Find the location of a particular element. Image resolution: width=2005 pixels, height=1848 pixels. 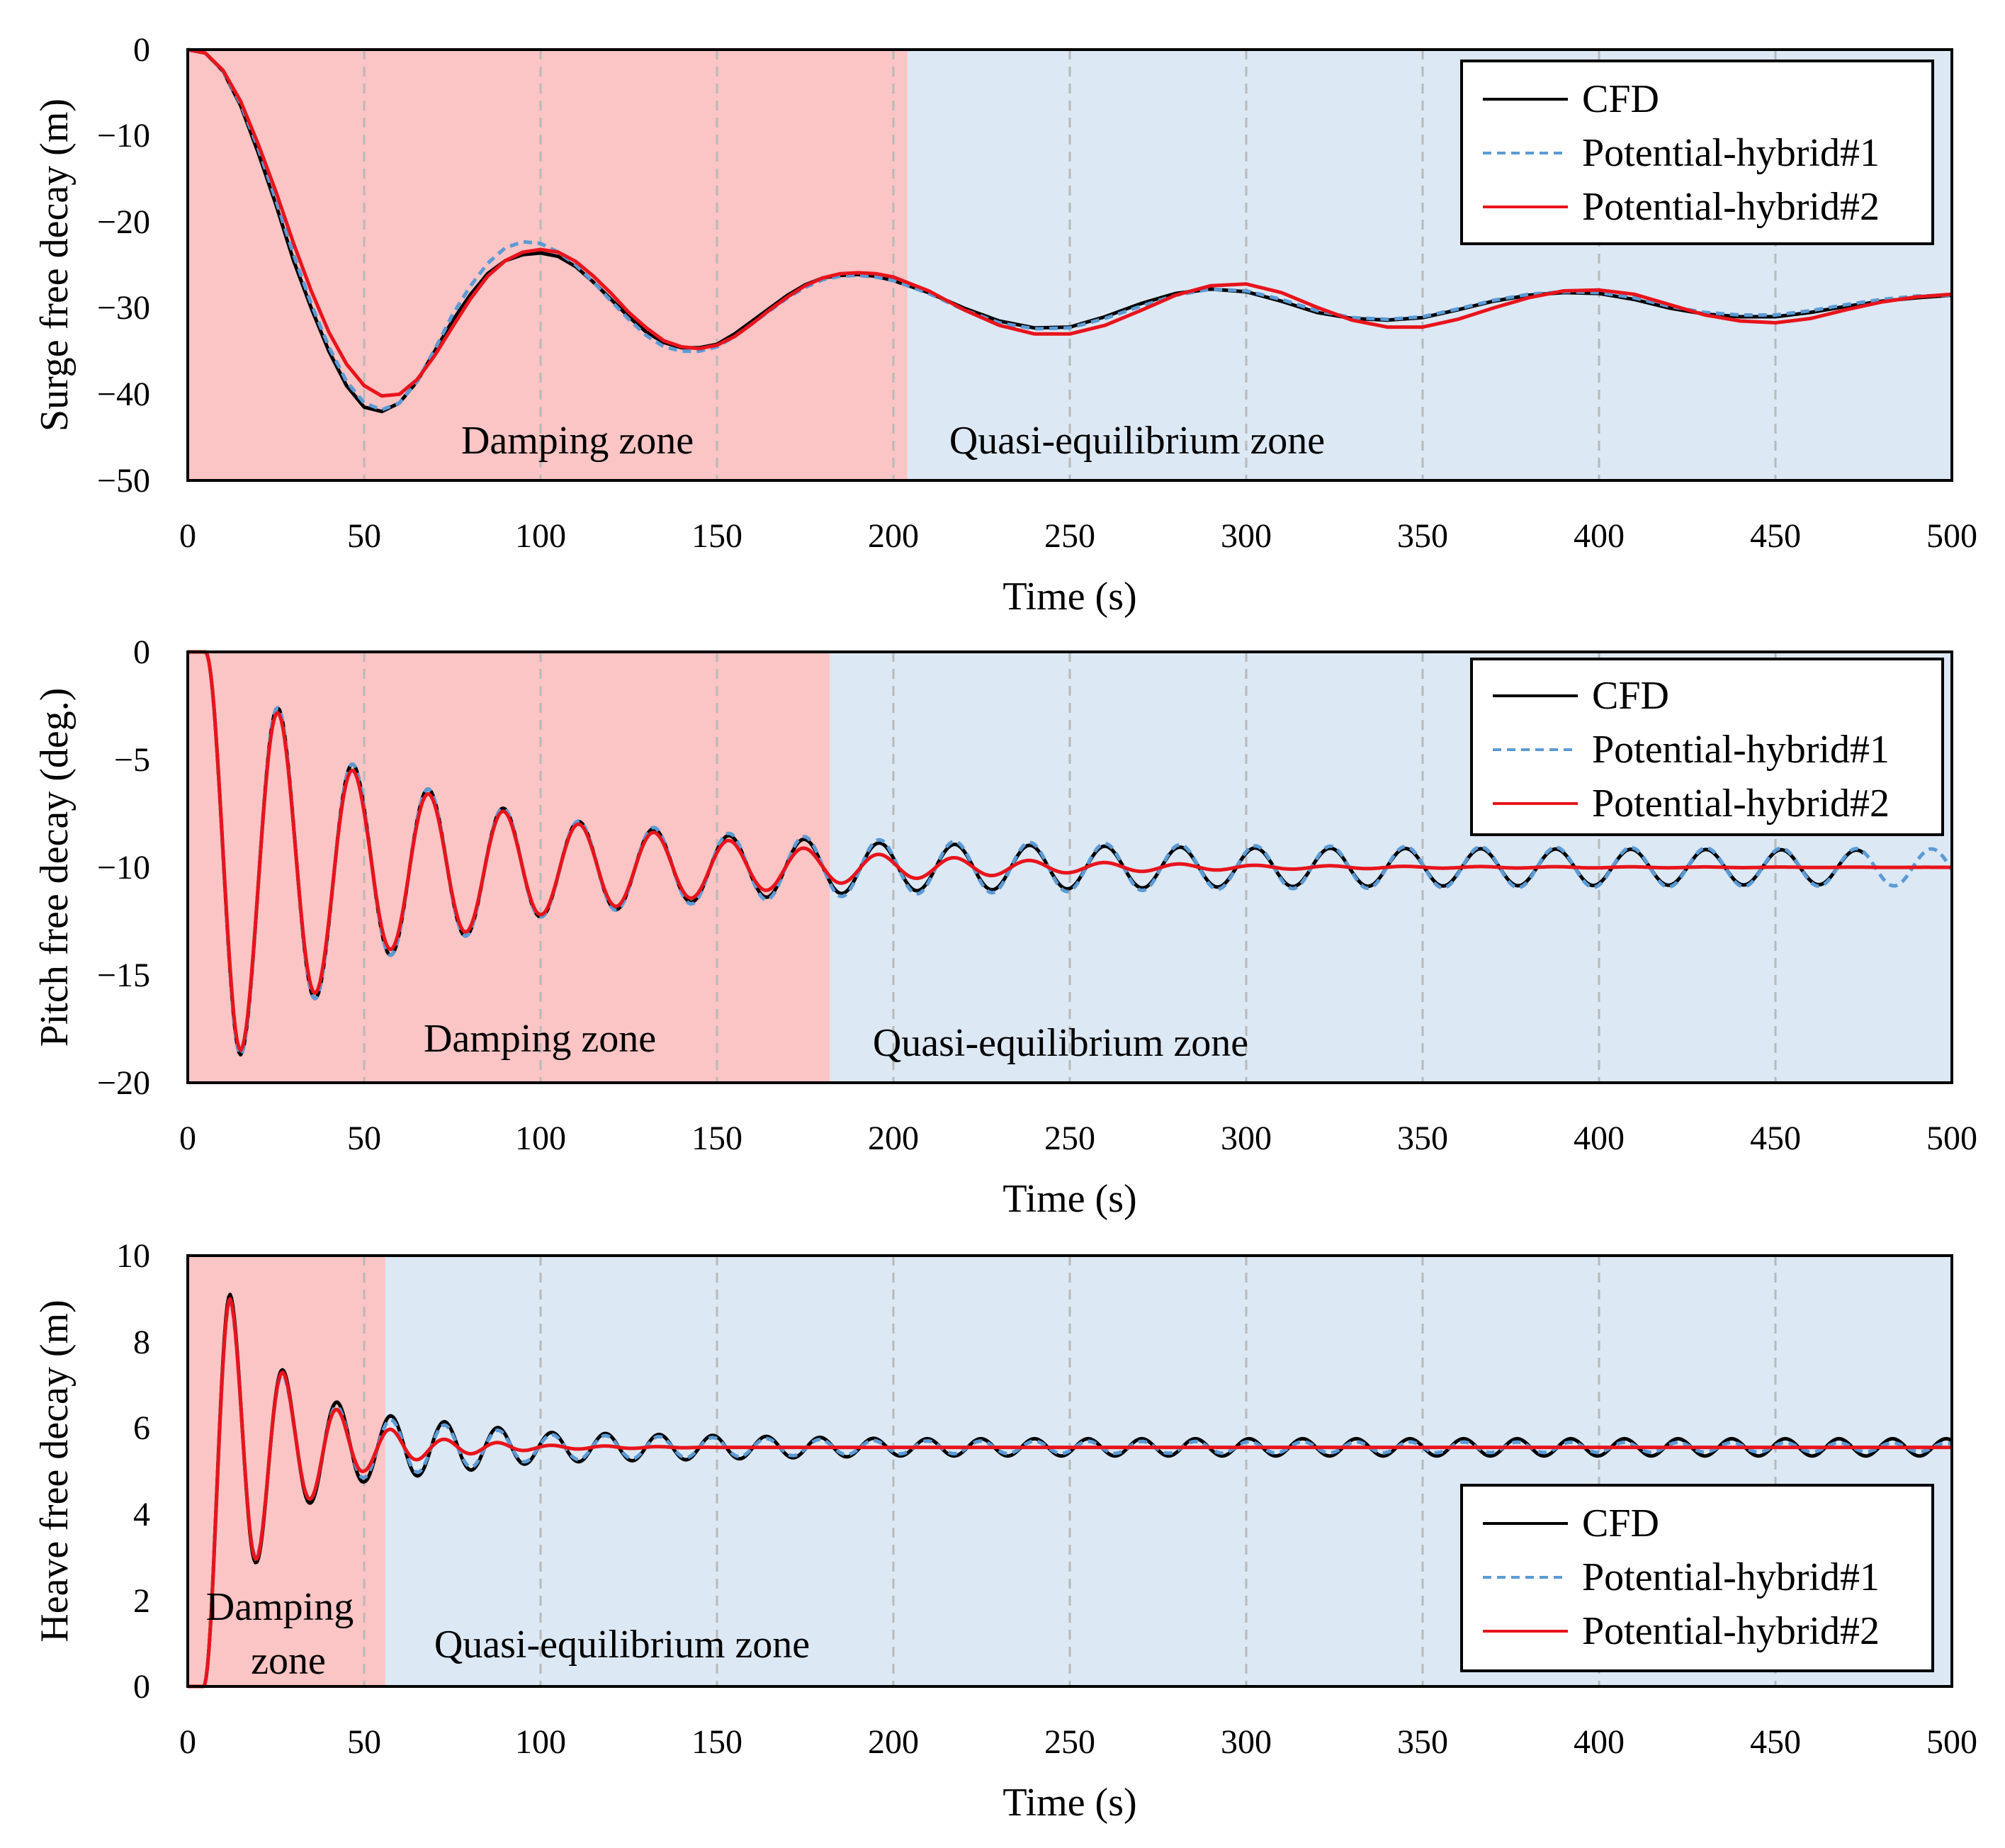

heave-legend-label-hybrid2: Potential-hybrid#2 is located at coordinates (1731, 1631).